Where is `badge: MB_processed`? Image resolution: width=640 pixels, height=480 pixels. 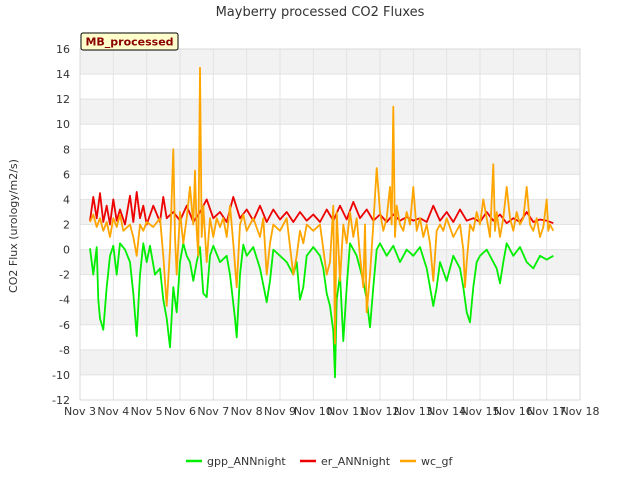 badge: MB_processed is located at coordinates (129, 41).